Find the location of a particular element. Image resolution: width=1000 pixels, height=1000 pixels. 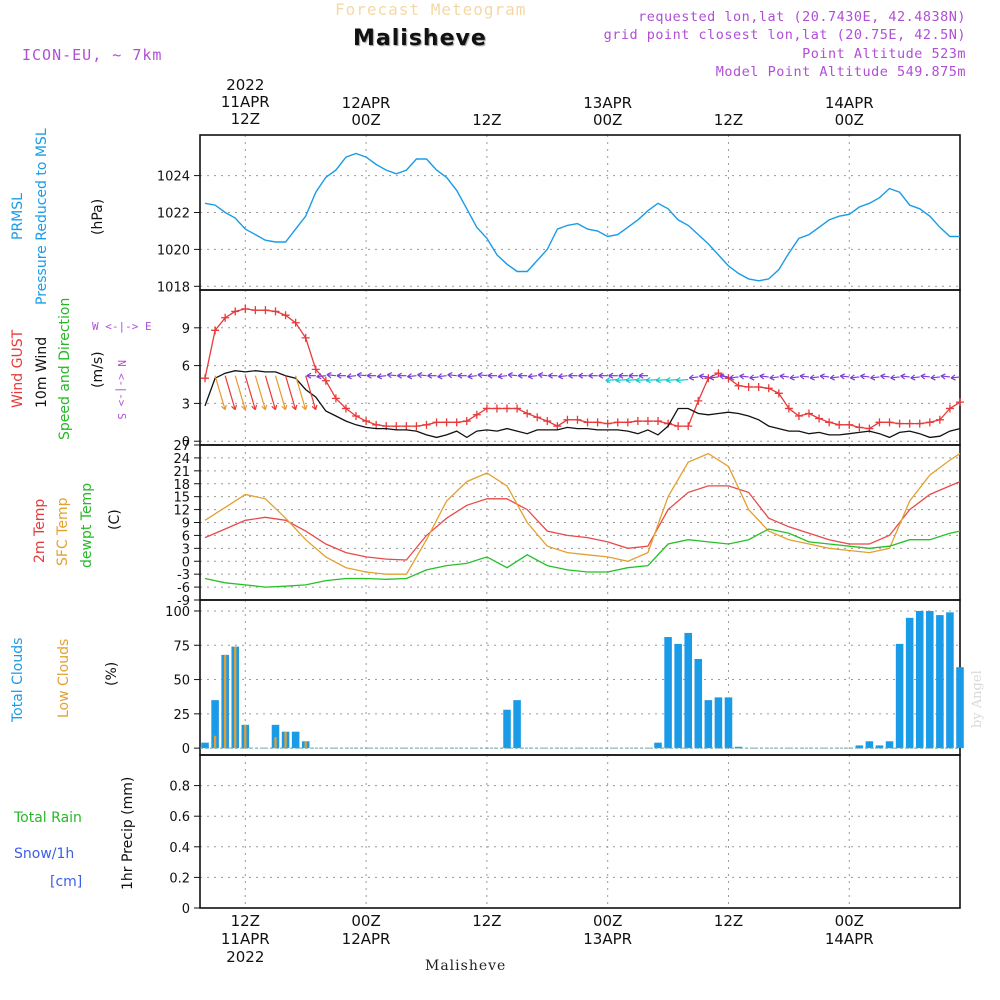

clouds-unit: (%) is located at coordinates (112, 673).